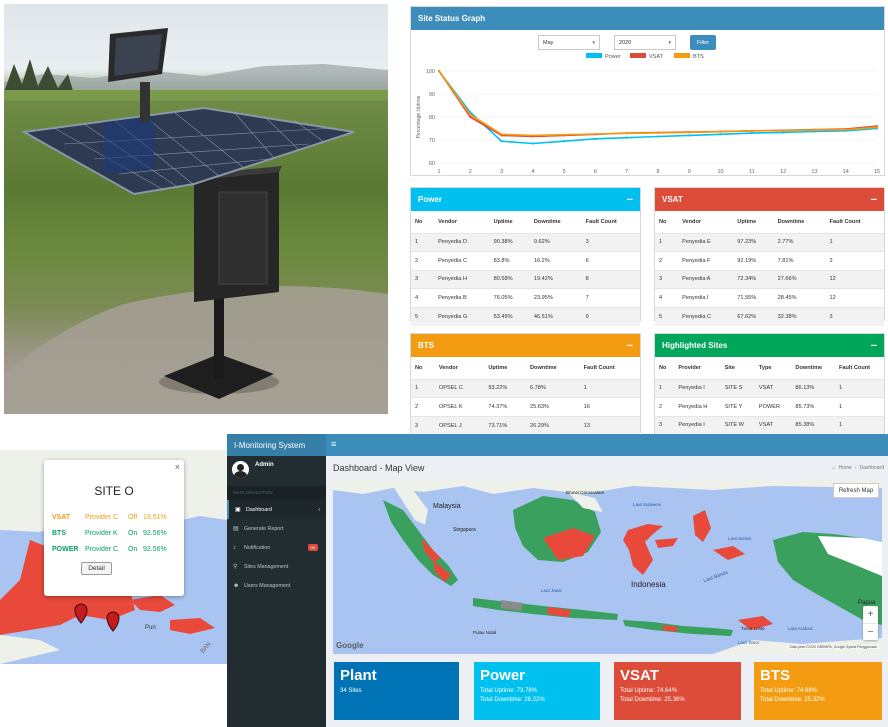  What do you see at coordinates (470, 172) in the screenshot?
I see `x-tick-label: 2` at bounding box center [470, 172].